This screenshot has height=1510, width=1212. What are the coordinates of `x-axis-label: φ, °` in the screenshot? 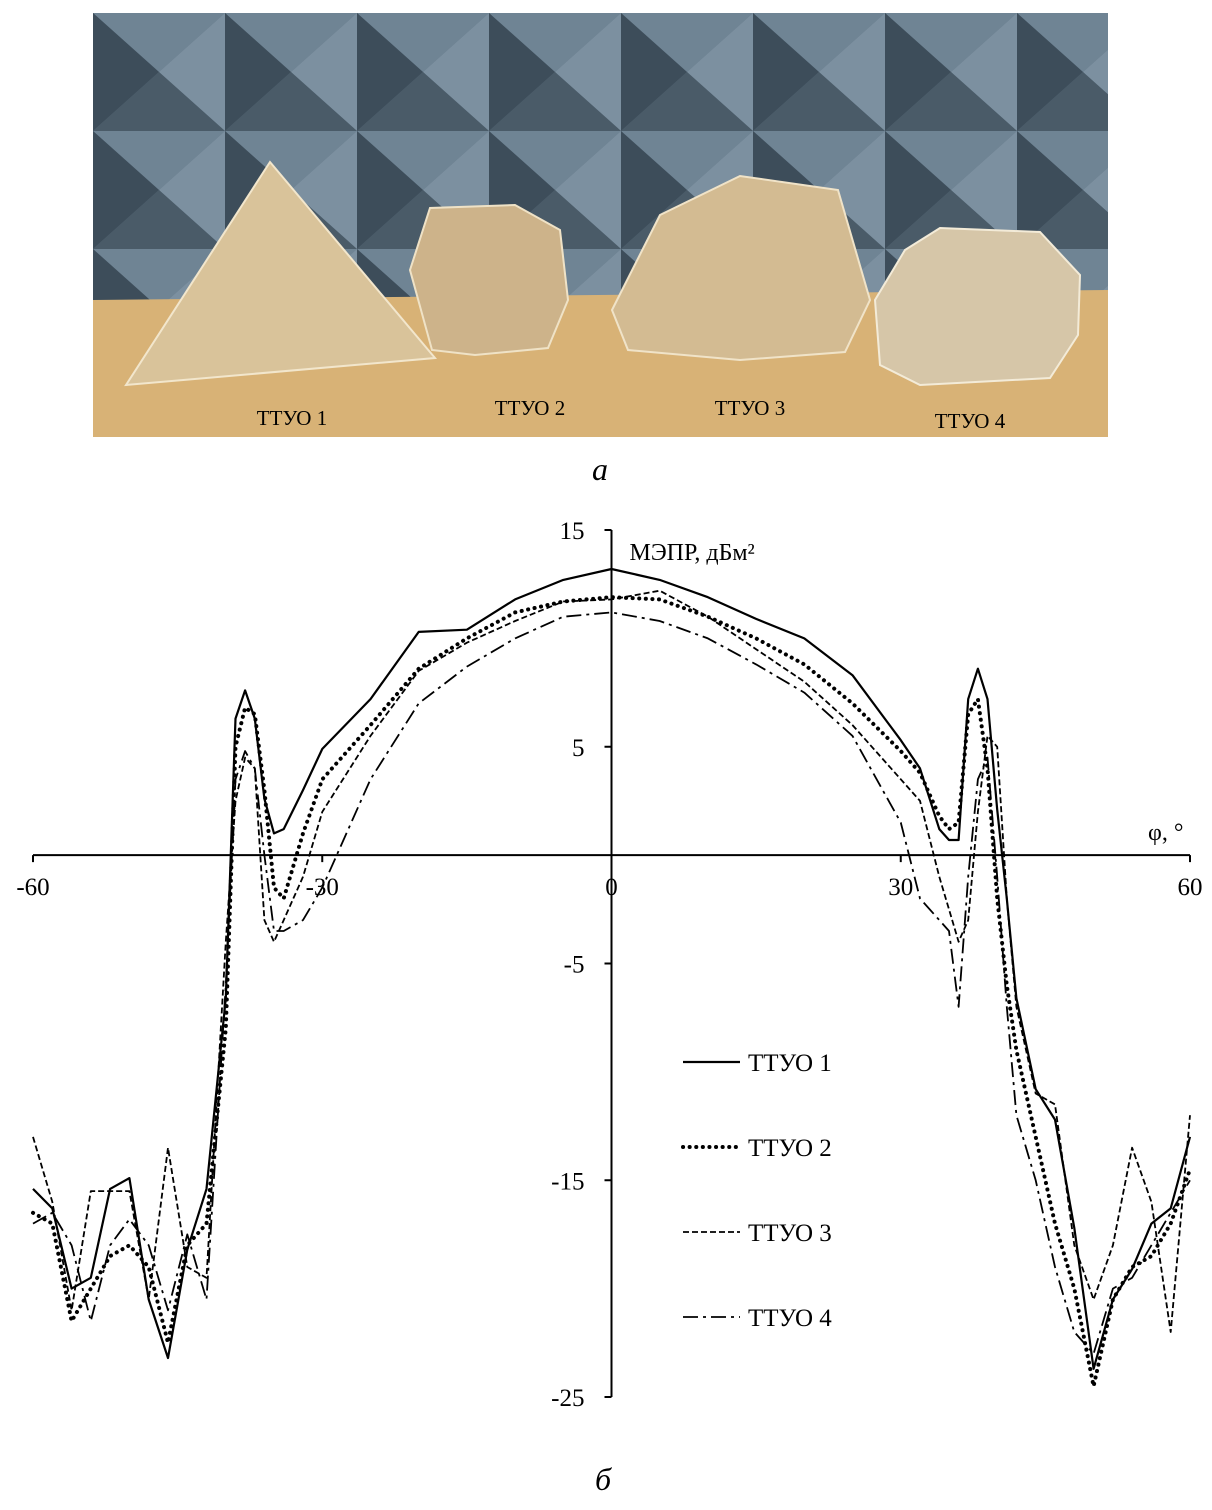 It's located at (1165, 833).